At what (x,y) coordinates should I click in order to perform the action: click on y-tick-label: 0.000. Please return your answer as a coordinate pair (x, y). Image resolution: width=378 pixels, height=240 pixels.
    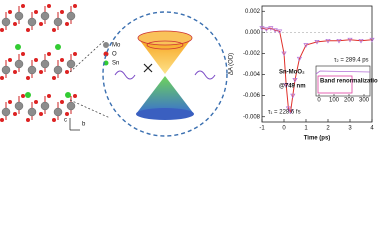
    Looking at the image, I should click on (253, 33).